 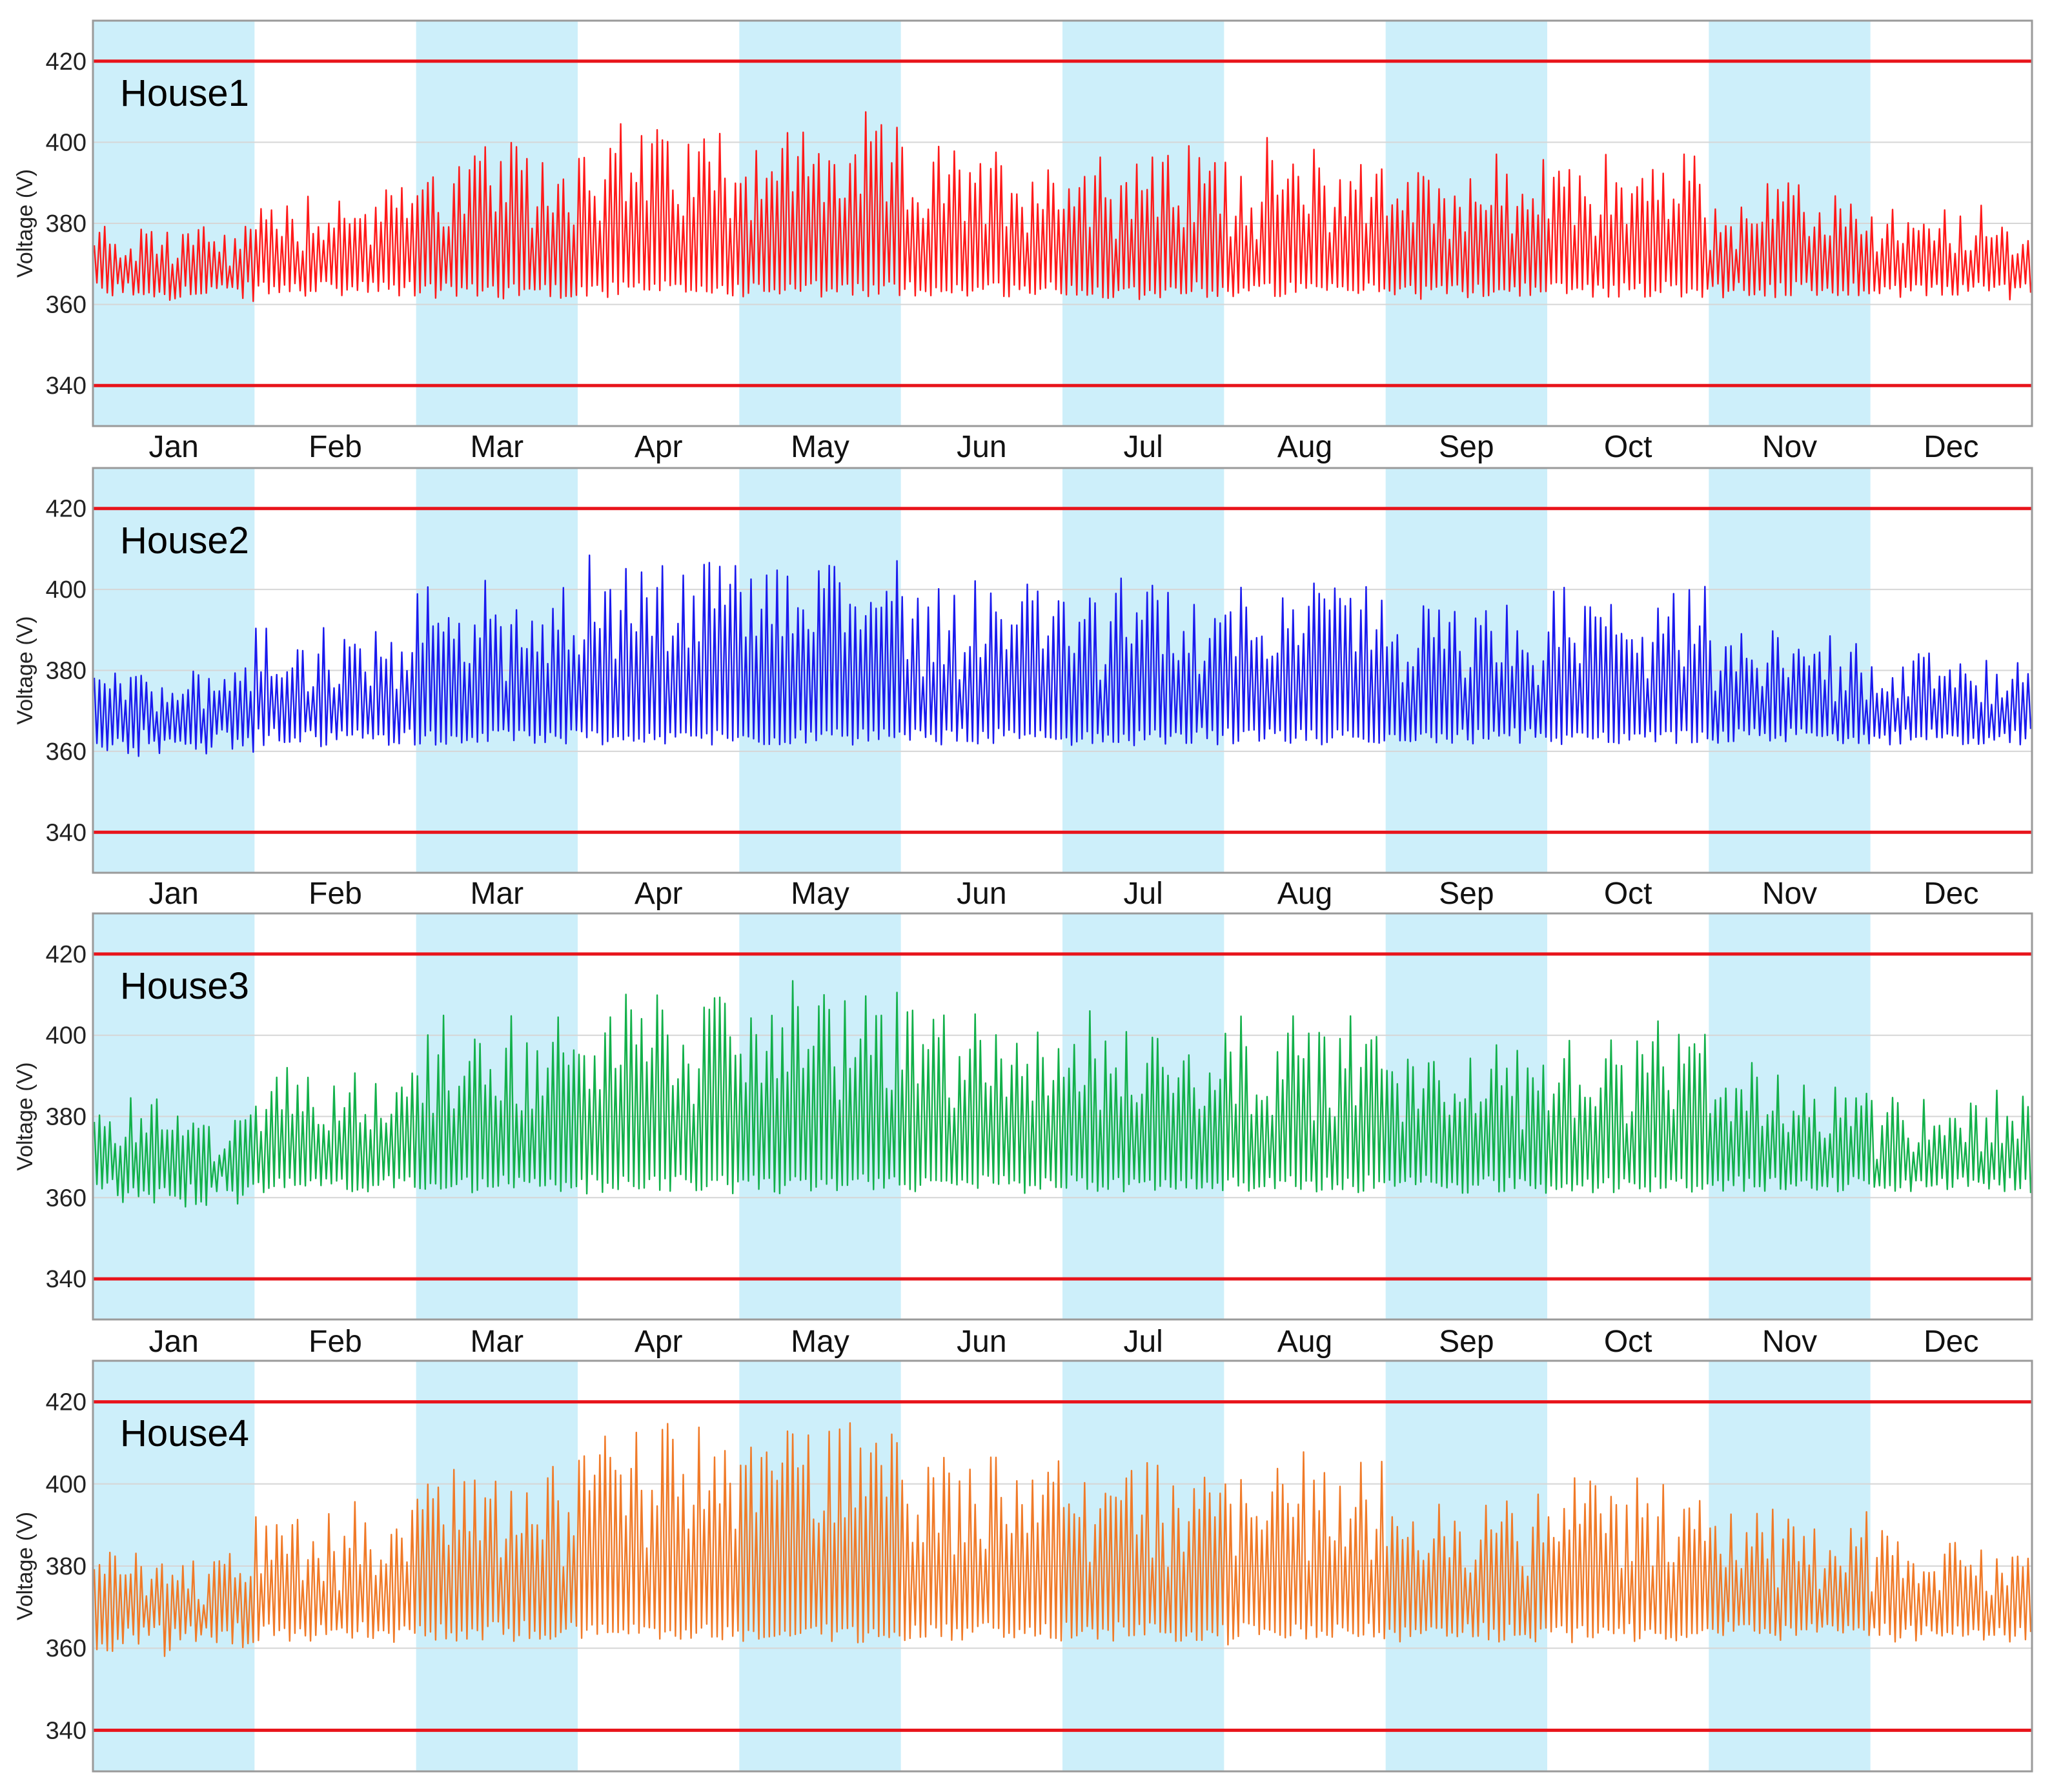 What do you see at coordinates (1062, 1539) in the screenshot?
I see `series-line-house4` at bounding box center [1062, 1539].